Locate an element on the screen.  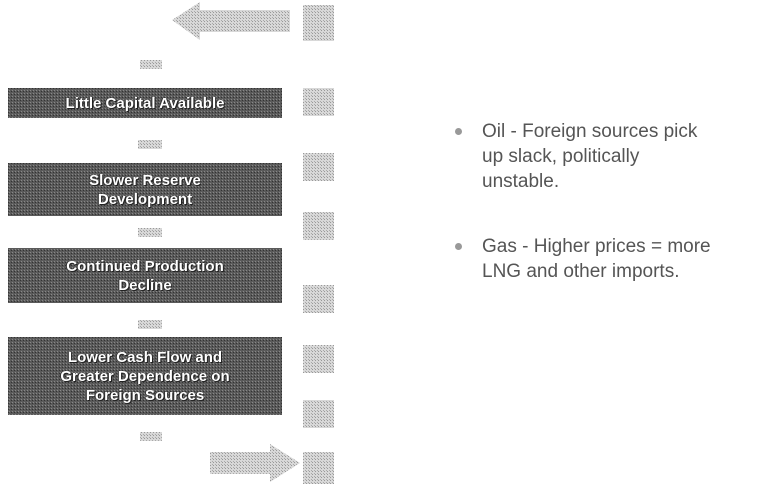
box: Continued Production Decline is located at coordinates (145, 275).